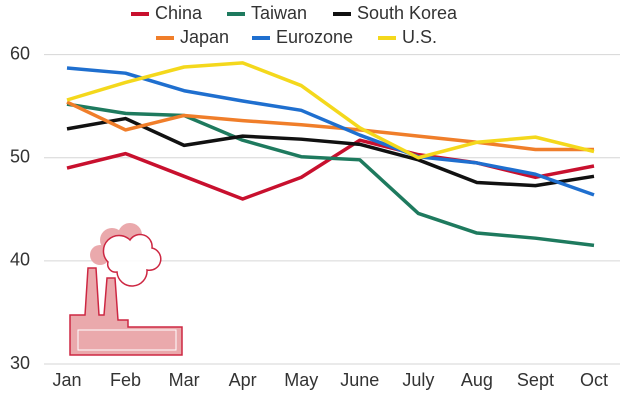 The image size is (620, 409). What do you see at coordinates (314, 37) in the screenshot?
I see `legend-label: Eurozone` at bounding box center [314, 37].